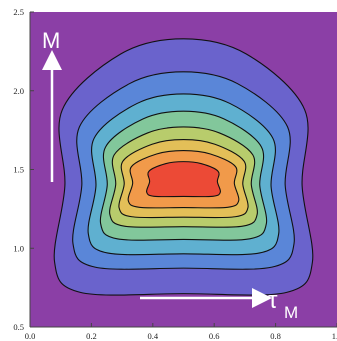  What do you see at coordinates (334, 336) in the screenshot?
I see `x-tick-label: 1.0` at bounding box center [334, 336].